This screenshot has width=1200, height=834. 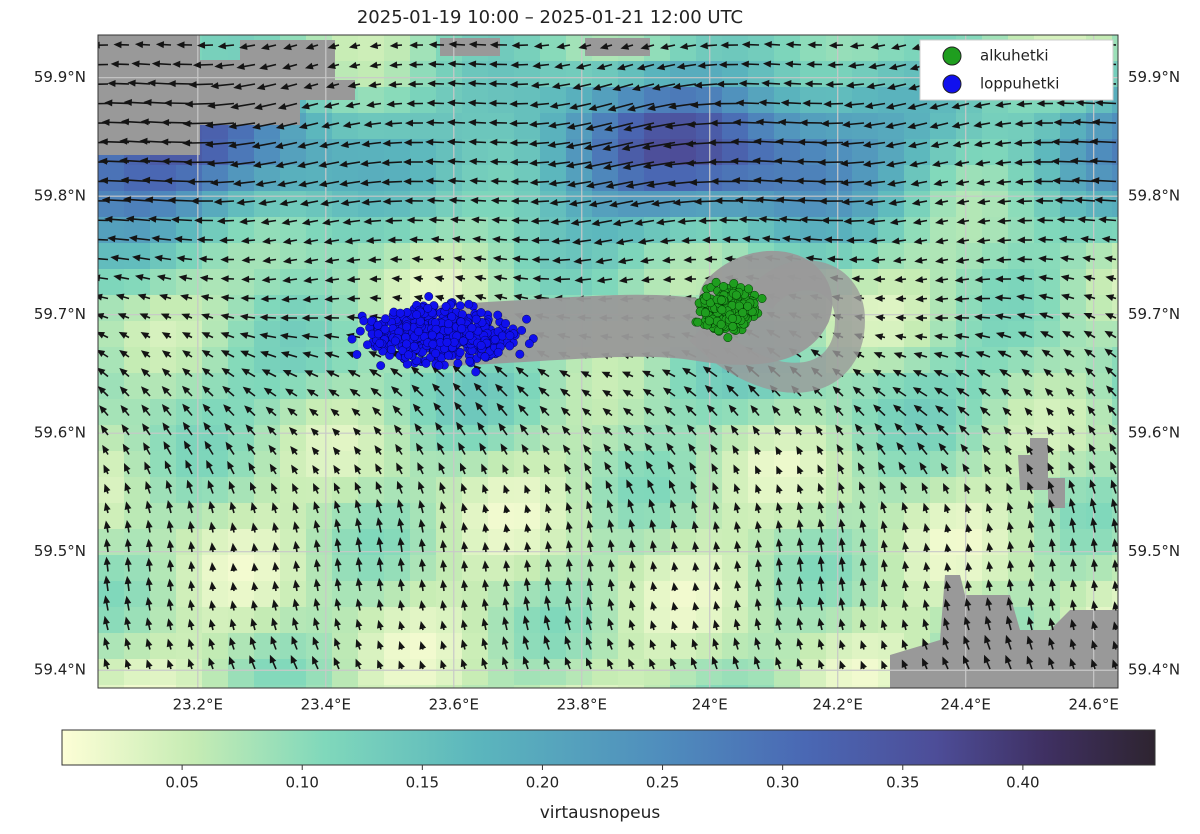 I want to click on arrow-shaft, so click(x=1105, y=141).